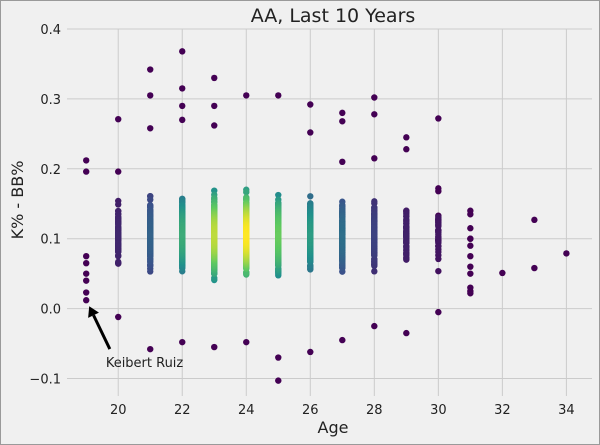  I want to click on x-tick-label: 34, so click(566, 410).